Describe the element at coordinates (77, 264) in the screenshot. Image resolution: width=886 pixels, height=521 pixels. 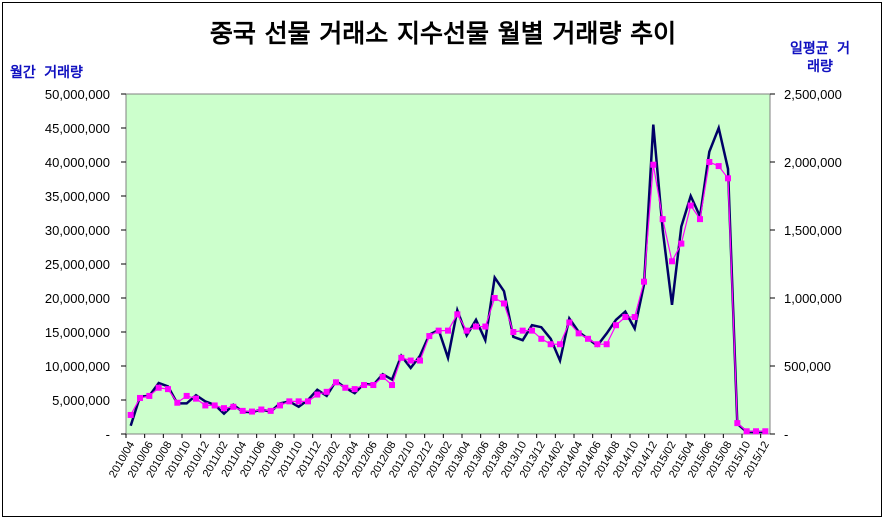
I see `y-left-tick-label: 25,000,000` at that location.